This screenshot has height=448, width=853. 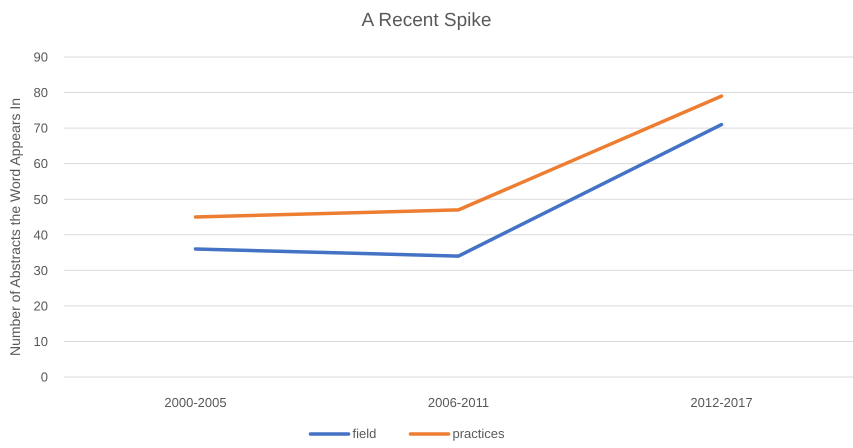 What do you see at coordinates (41, 57) in the screenshot?
I see `y-tick-label: 90` at bounding box center [41, 57].